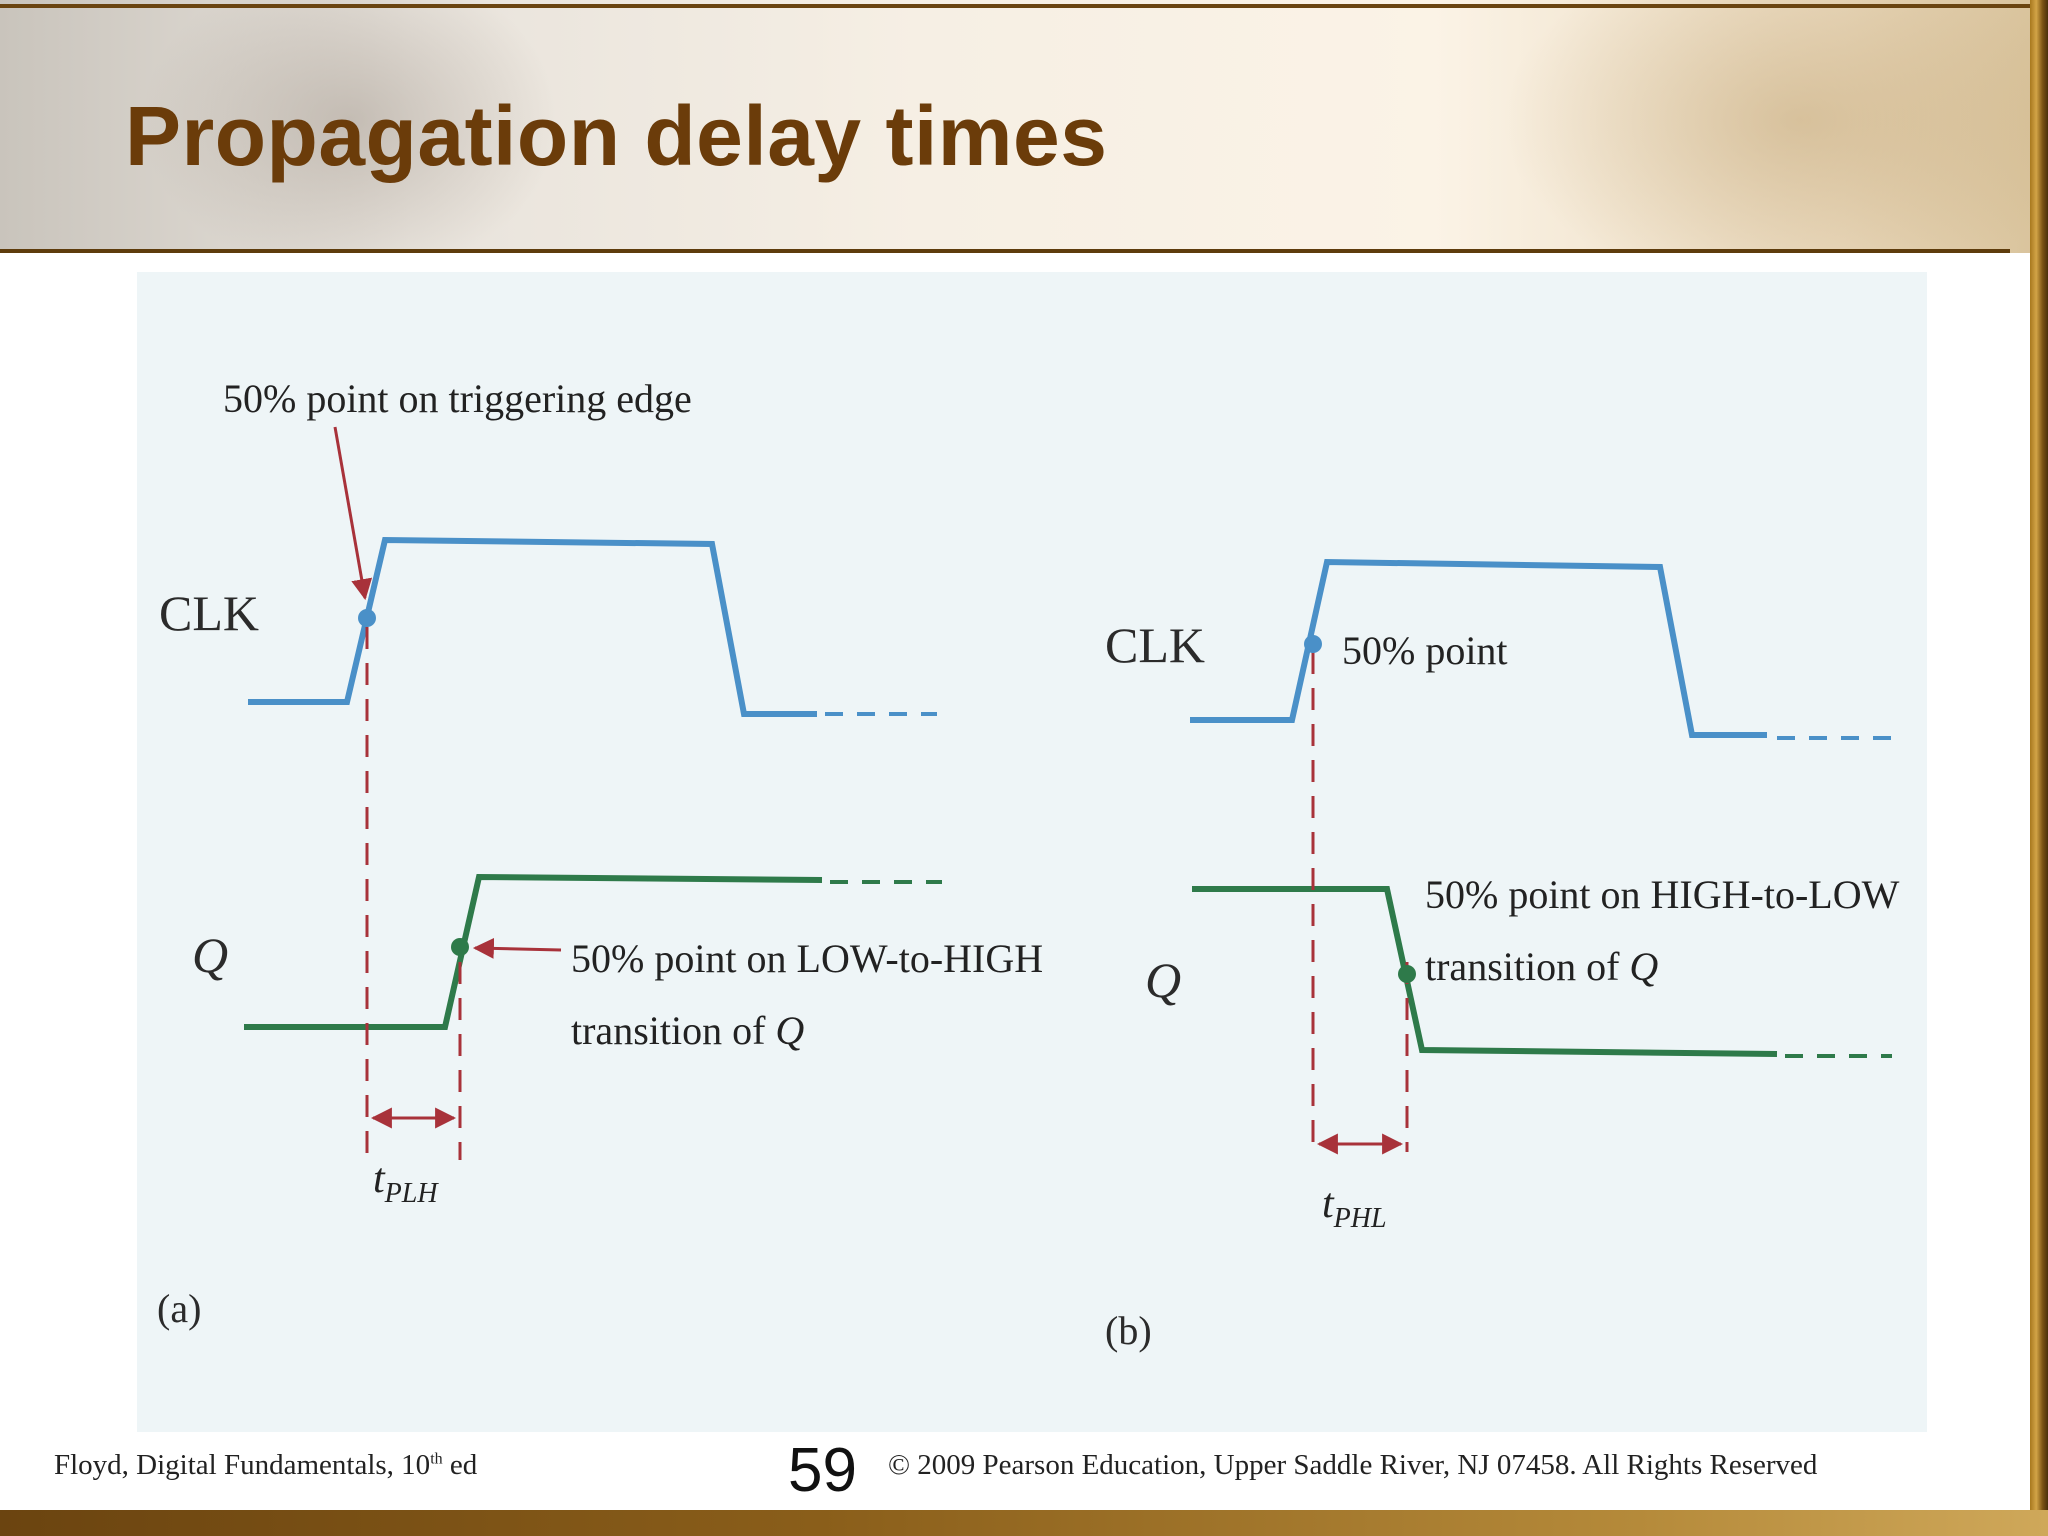 The width and height of the screenshot is (2048, 1536). I want to click on q-annotation-b-line1: 50% point on HIGH-to-LOW, so click(1662, 894).